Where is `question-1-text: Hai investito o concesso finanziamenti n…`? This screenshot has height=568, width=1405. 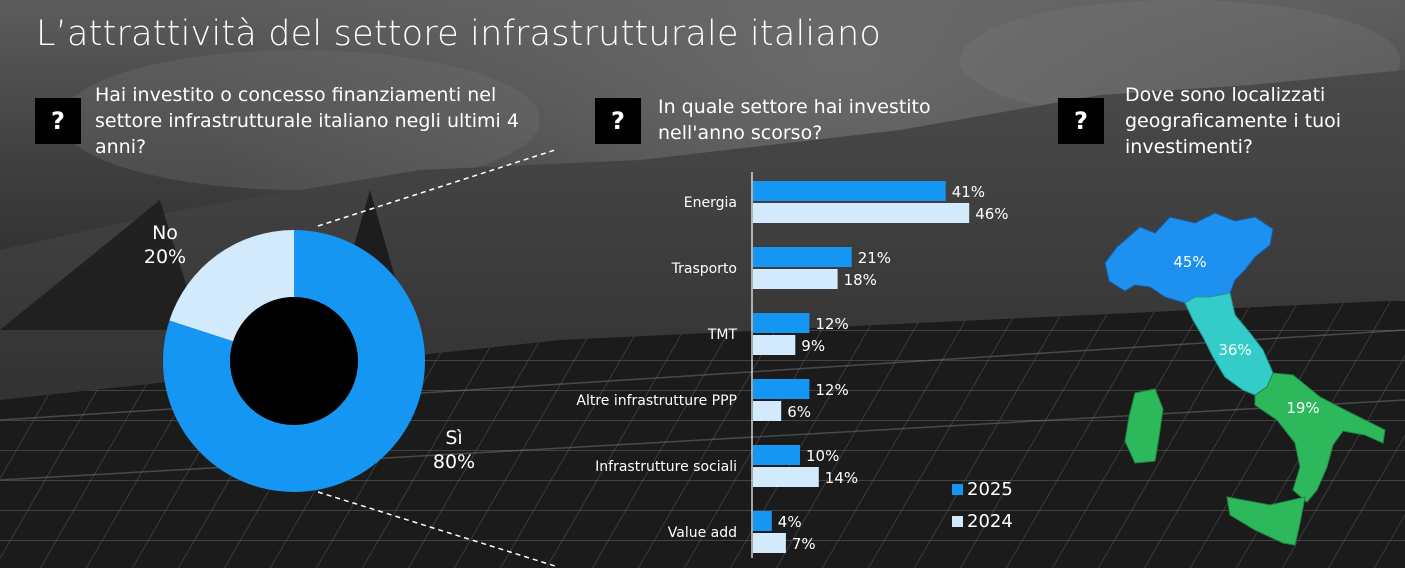
question-1-text: Hai investito o concesso finanziamenti n… is located at coordinates (307, 121).